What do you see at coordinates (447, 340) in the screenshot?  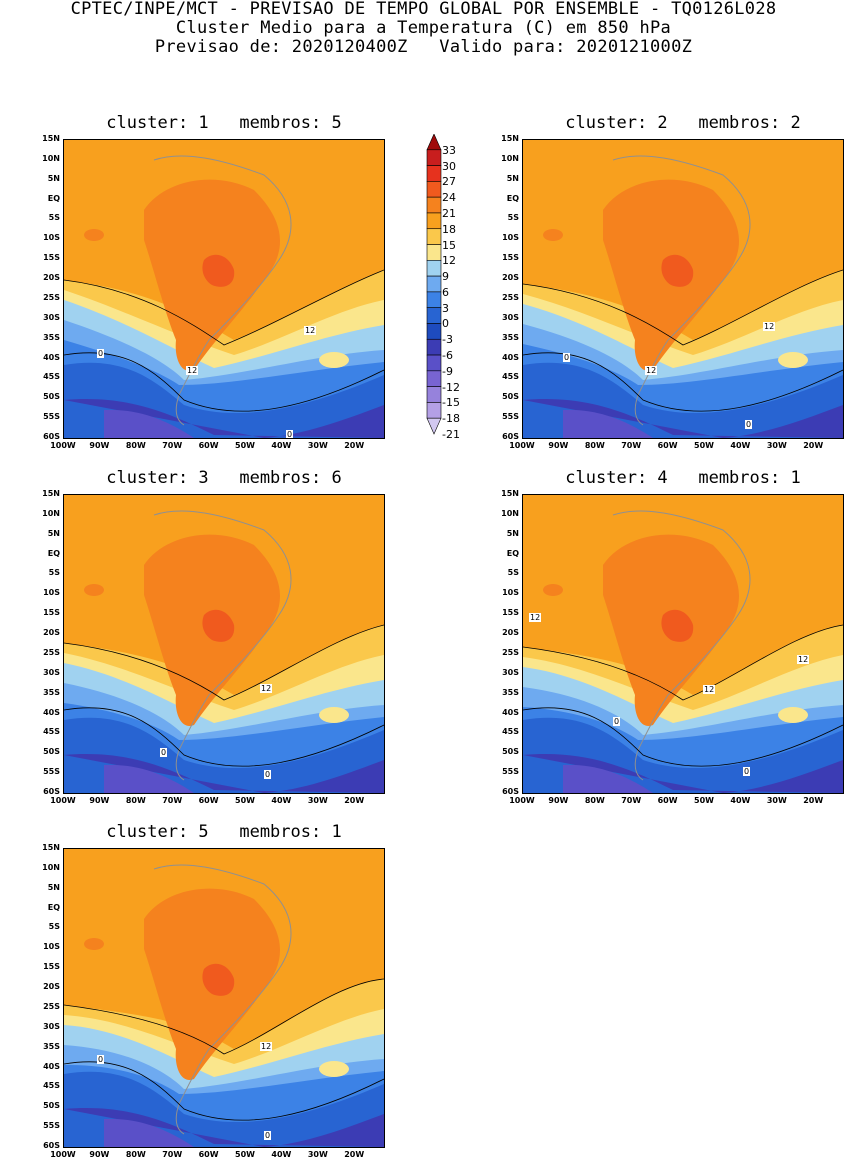 I see `colorbar-level-label: -3` at bounding box center [447, 340].